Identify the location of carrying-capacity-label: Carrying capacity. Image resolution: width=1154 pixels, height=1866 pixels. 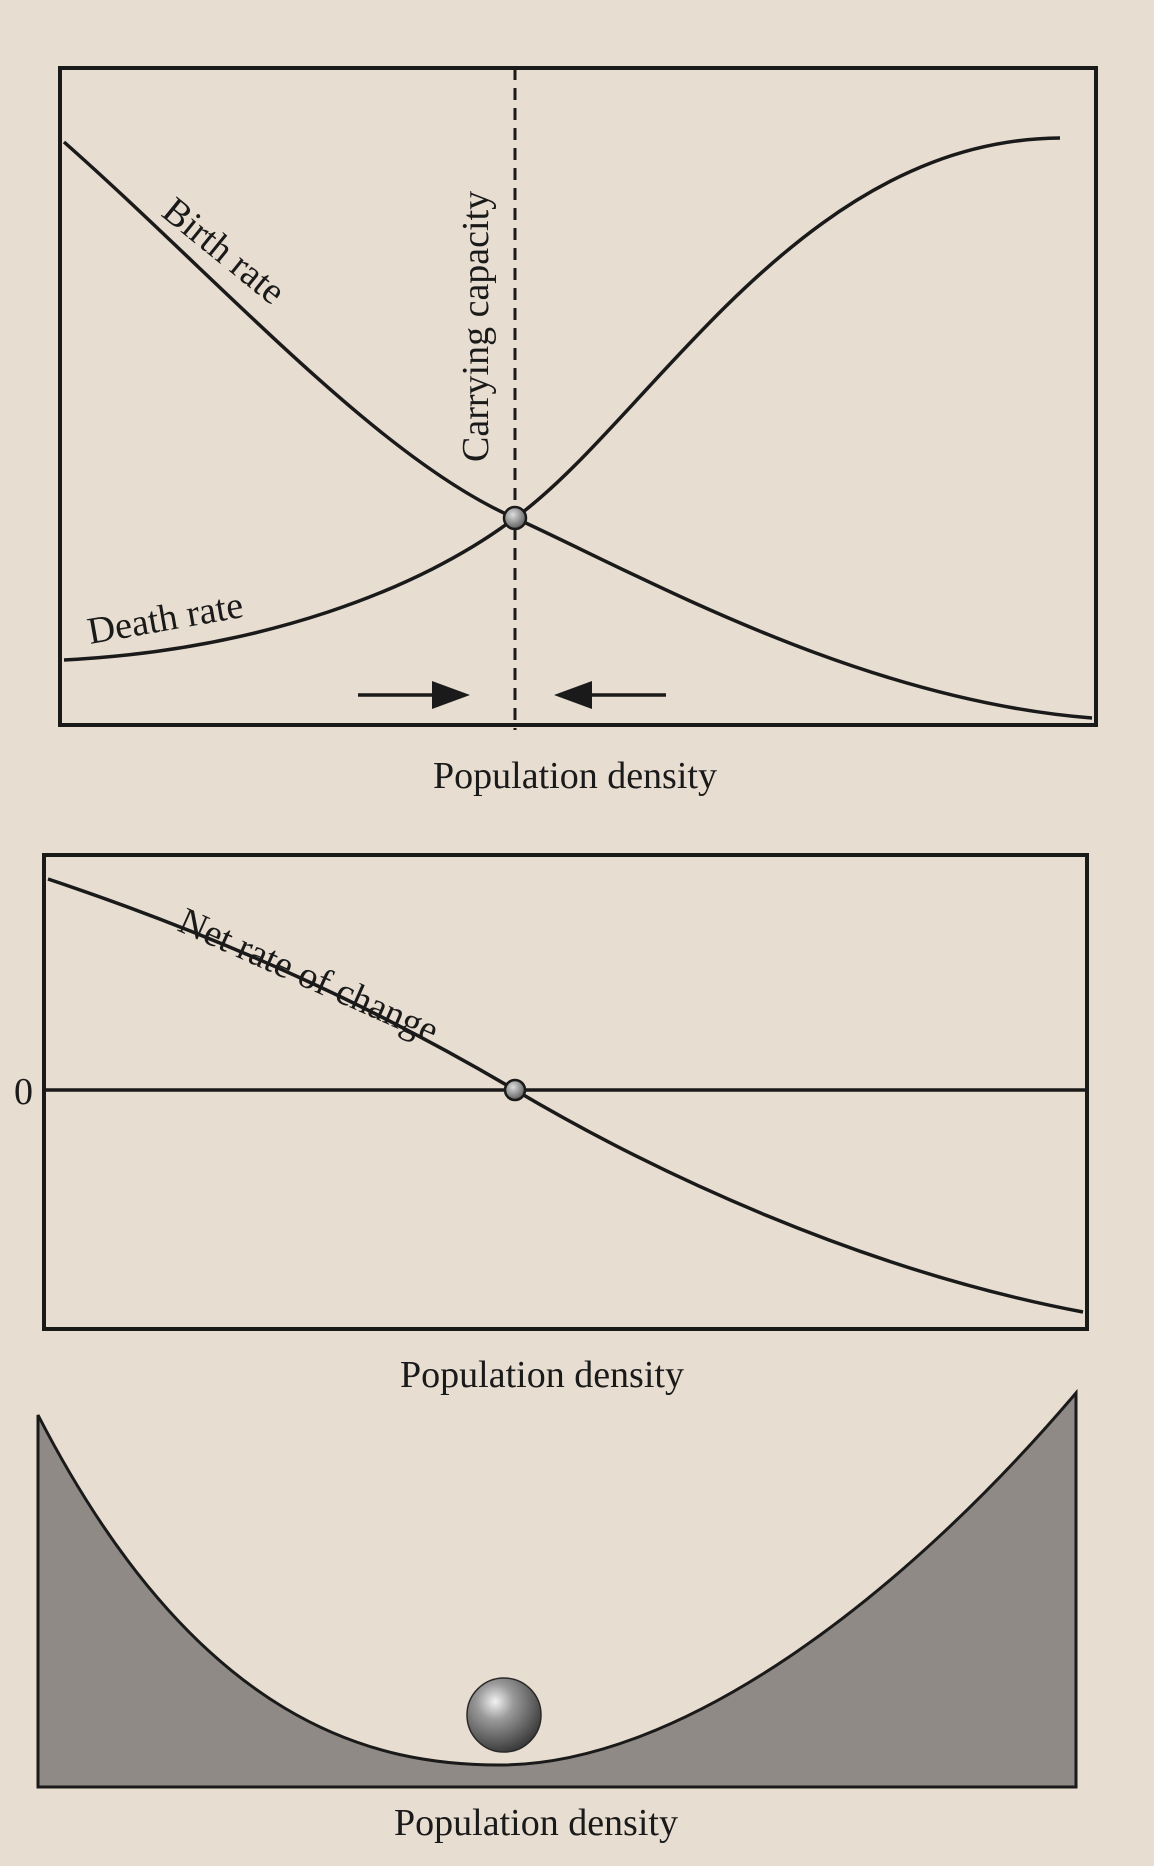
(476, 326).